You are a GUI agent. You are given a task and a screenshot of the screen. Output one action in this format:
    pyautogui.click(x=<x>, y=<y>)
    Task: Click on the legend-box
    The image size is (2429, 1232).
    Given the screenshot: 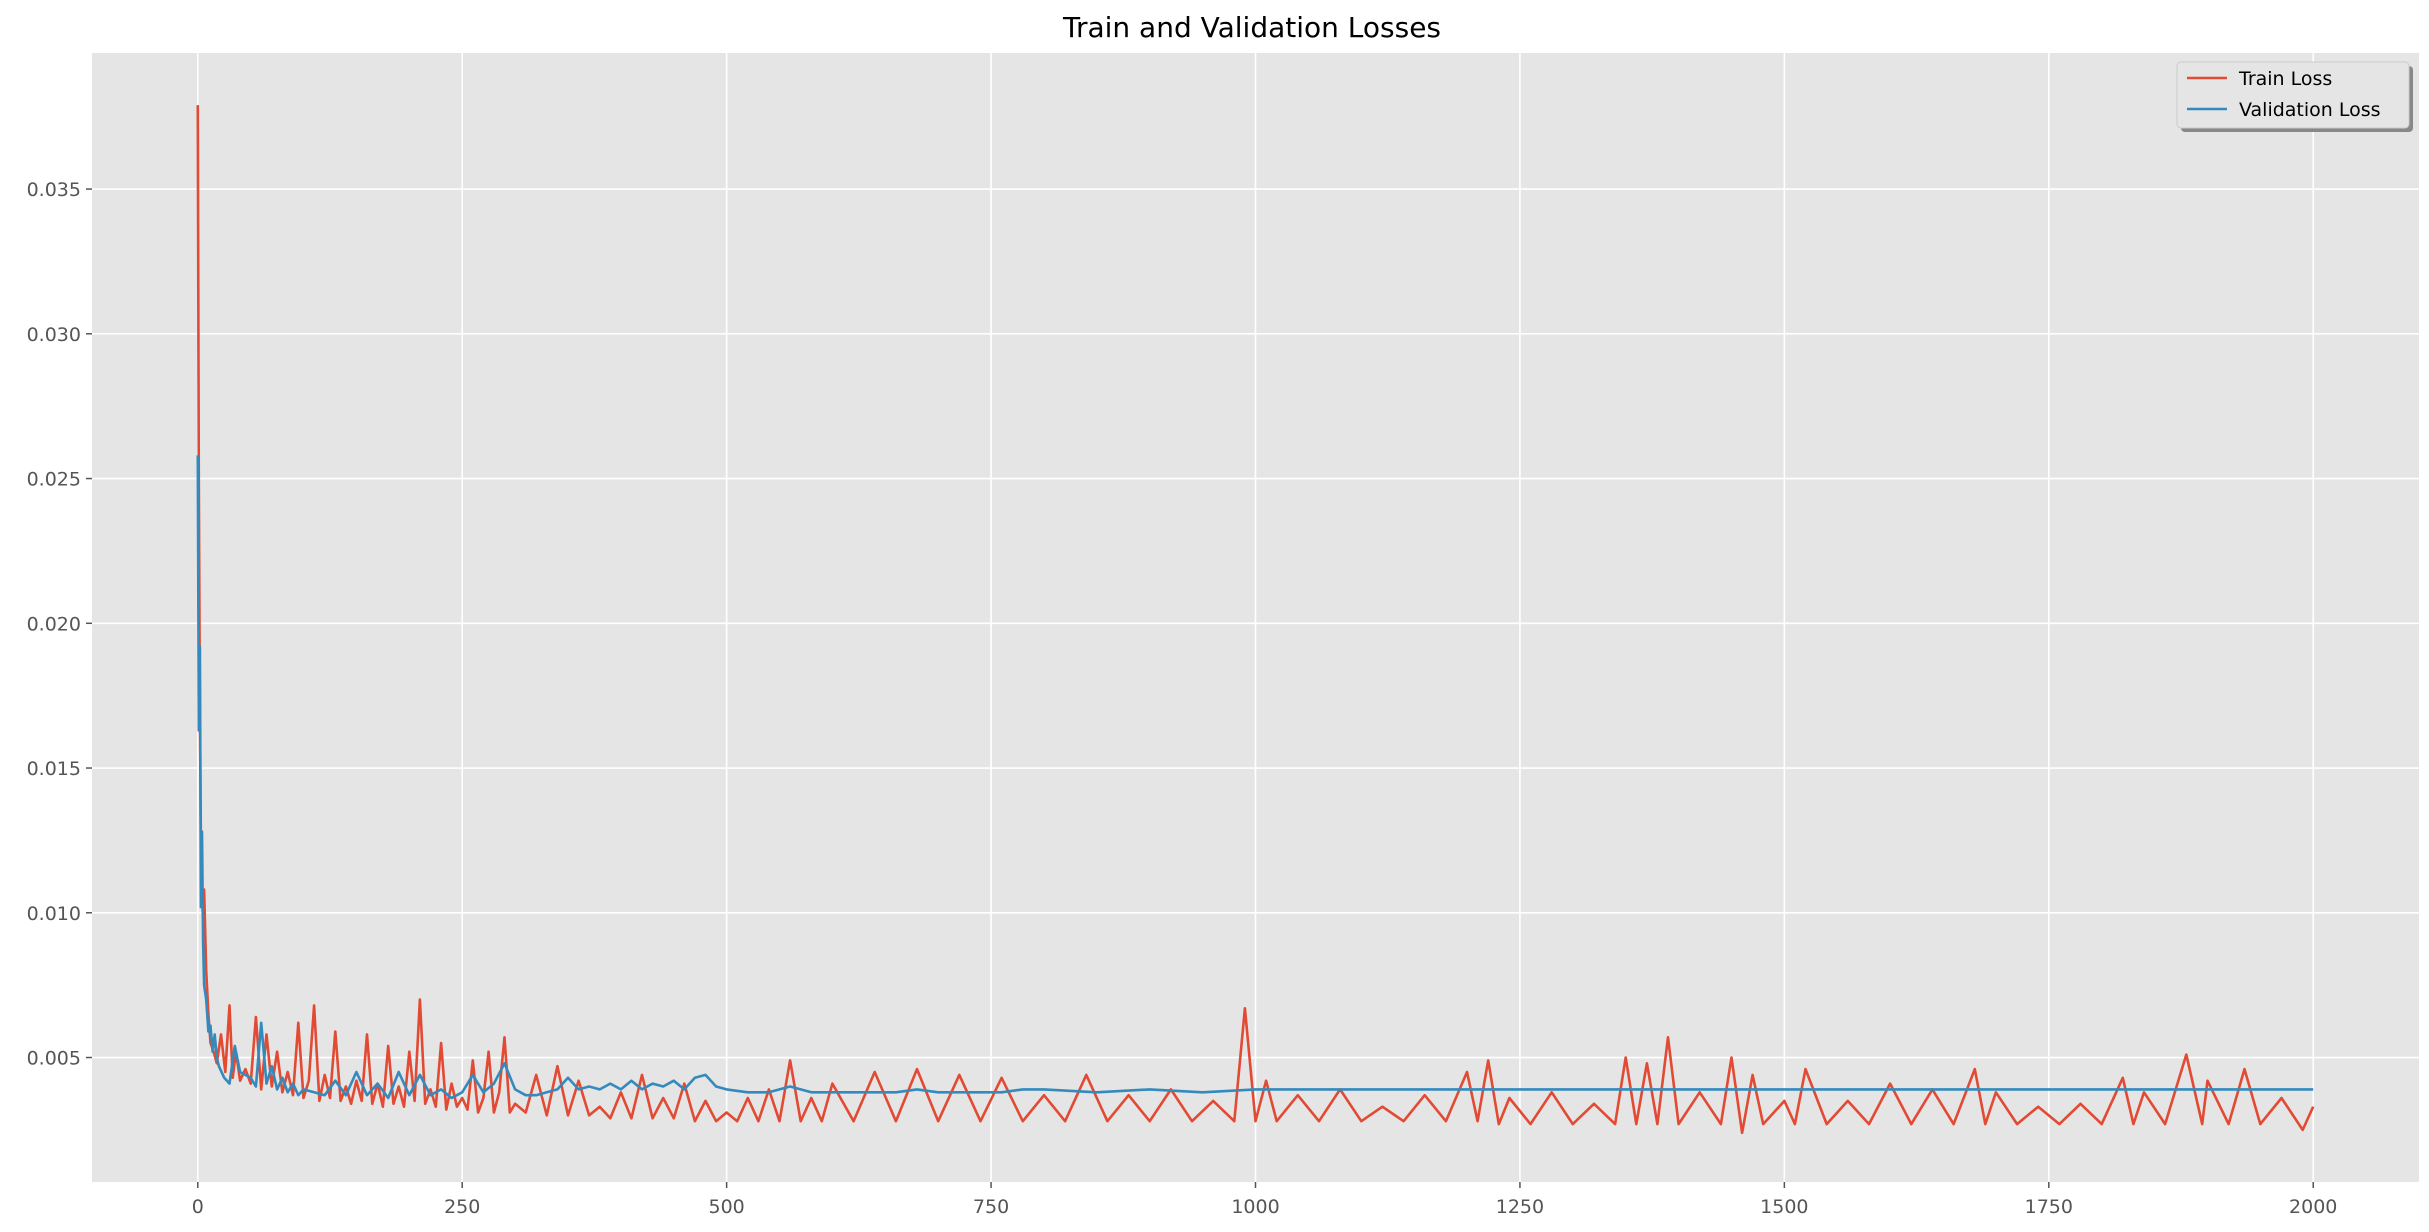 What is the action you would take?
    pyautogui.click(x=2293, y=95)
    